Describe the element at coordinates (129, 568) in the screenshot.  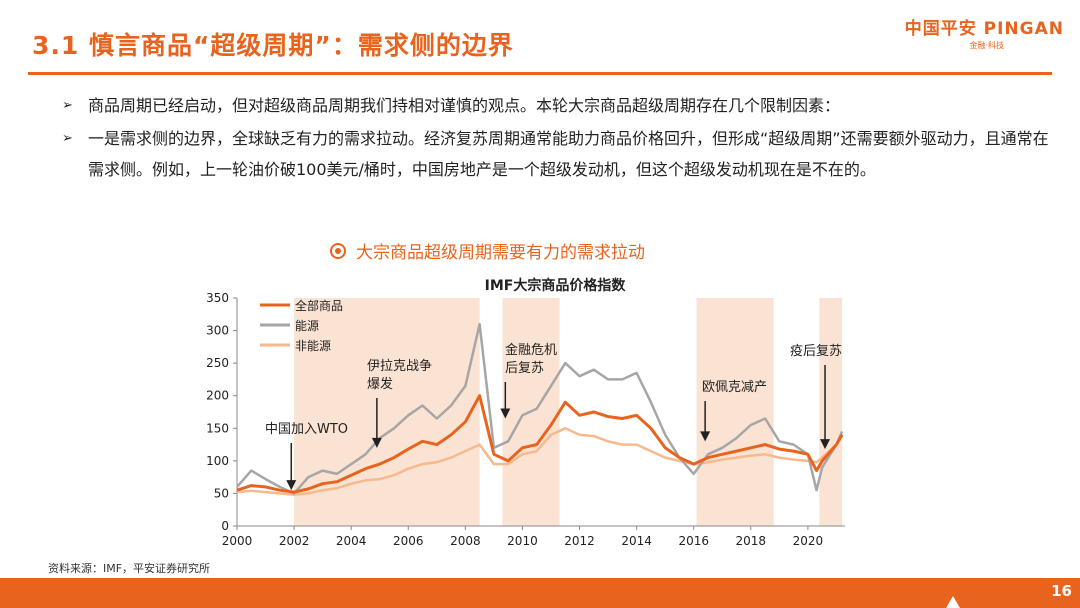
I see `source-note: 资料来源：IMF，平安证券研究所` at that location.